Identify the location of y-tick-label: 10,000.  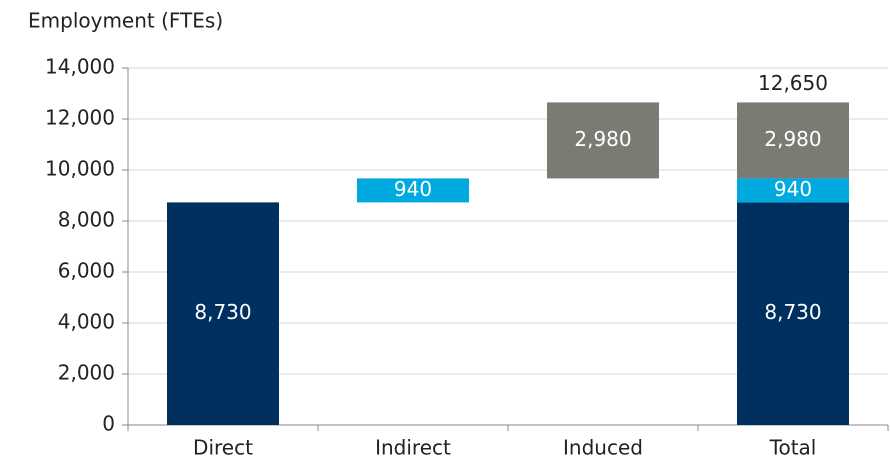
(80, 169).